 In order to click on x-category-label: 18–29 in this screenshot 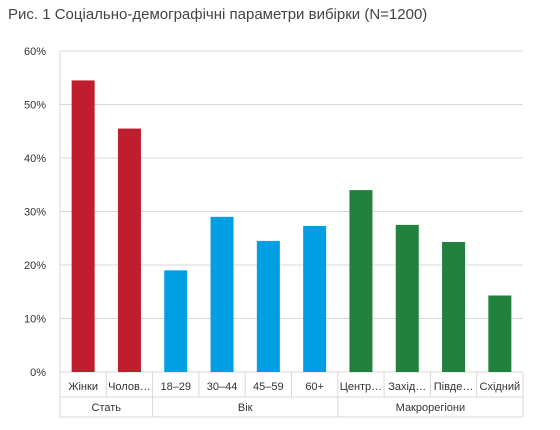, I will do `click(175, 387)`.